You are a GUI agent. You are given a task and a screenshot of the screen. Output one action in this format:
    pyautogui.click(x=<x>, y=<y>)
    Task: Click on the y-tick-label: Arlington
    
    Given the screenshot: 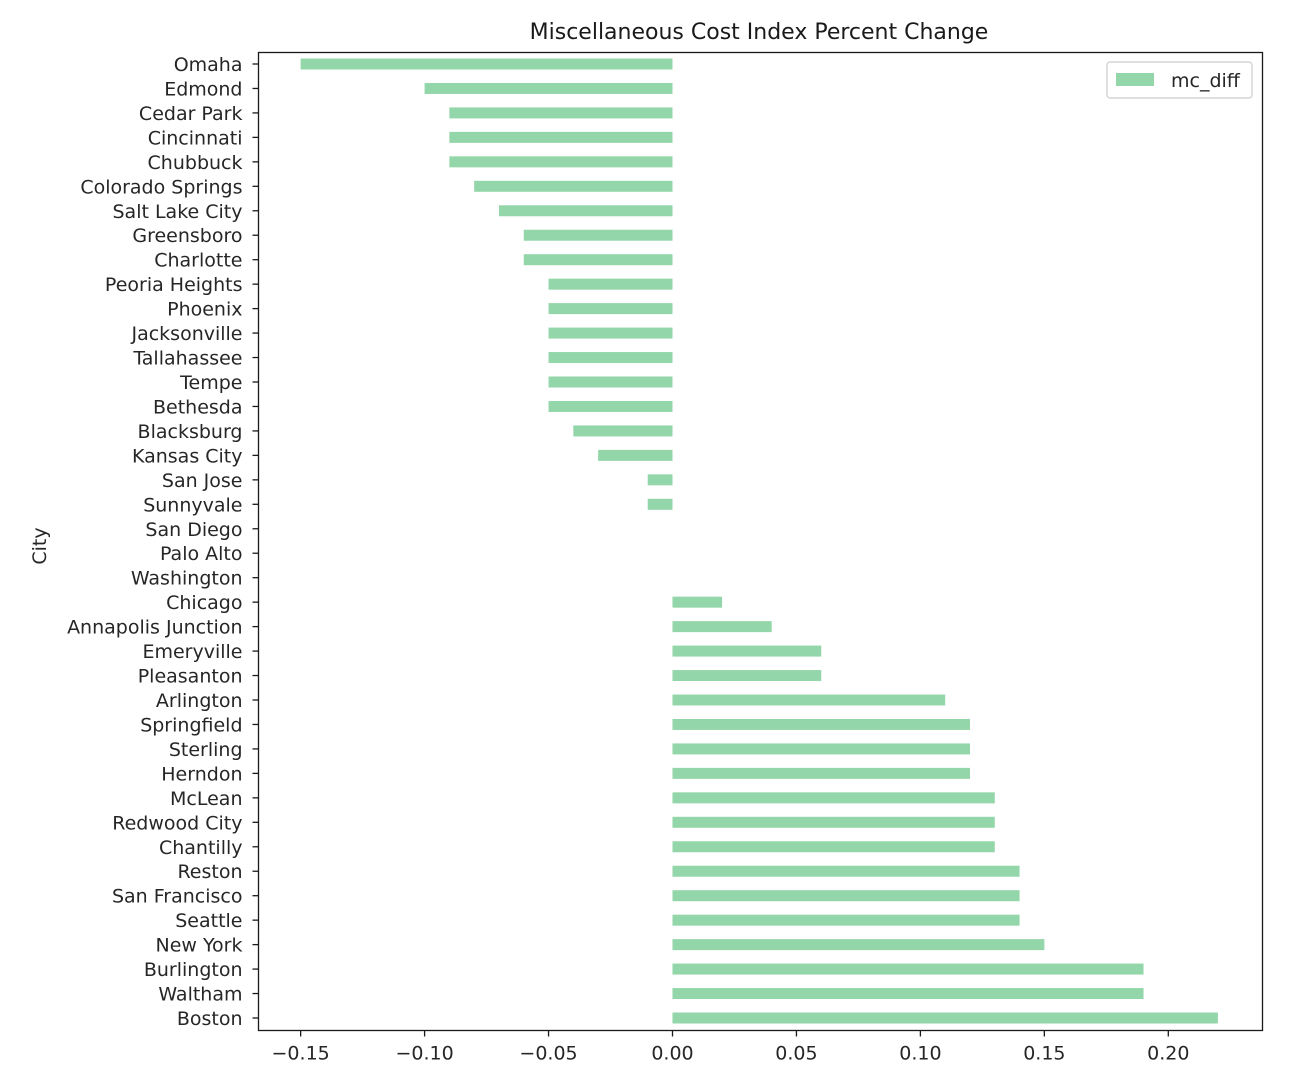 What is the action you would take?
    pyautogui.click(x=199, y=701)
    